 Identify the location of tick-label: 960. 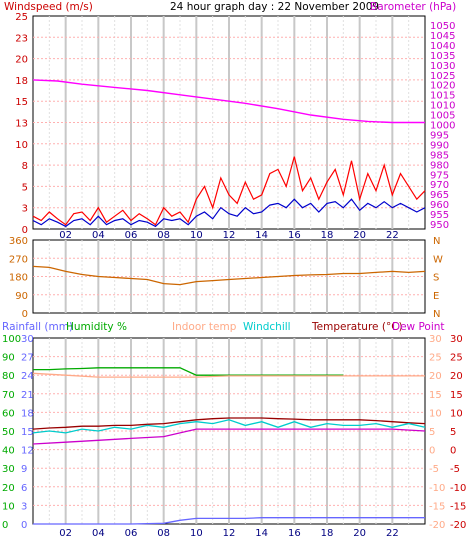
(439, 205).